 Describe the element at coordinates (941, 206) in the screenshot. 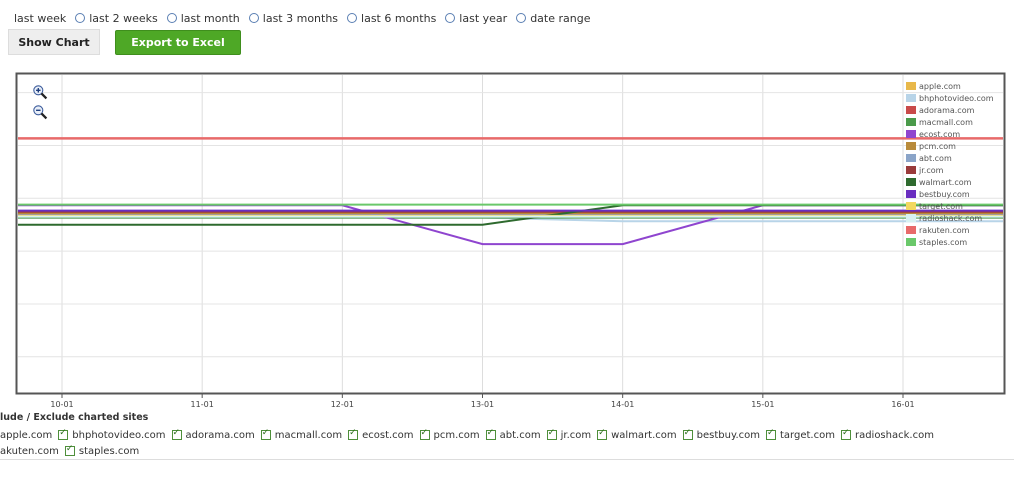

I see `legend-label: target.com` at that location.